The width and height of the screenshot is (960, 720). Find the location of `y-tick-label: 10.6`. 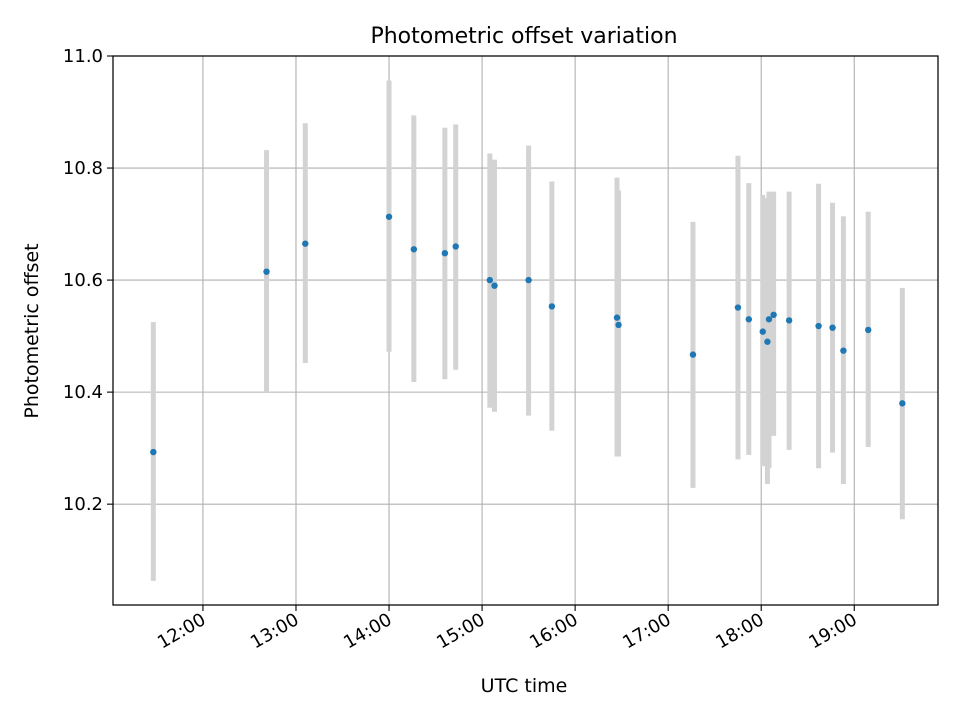

y-tick-label: 10.6 is located at coordinates (83, 280).